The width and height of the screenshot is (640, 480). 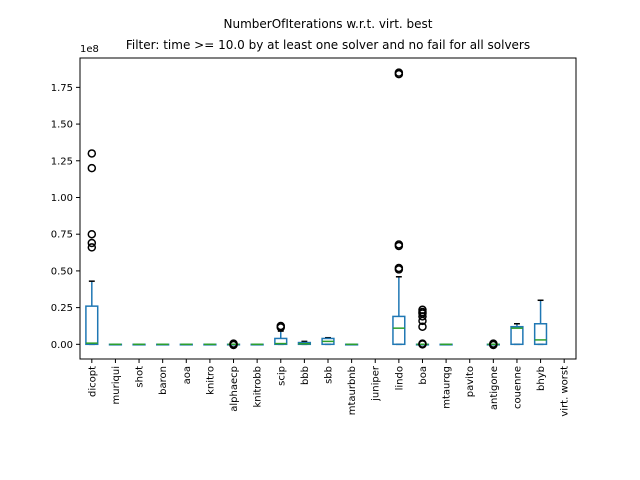 What do you see at coordinates (258, 387) in the screenshot?
I see `x-tick-label: knitrobb` at bounding box center [258, 387].